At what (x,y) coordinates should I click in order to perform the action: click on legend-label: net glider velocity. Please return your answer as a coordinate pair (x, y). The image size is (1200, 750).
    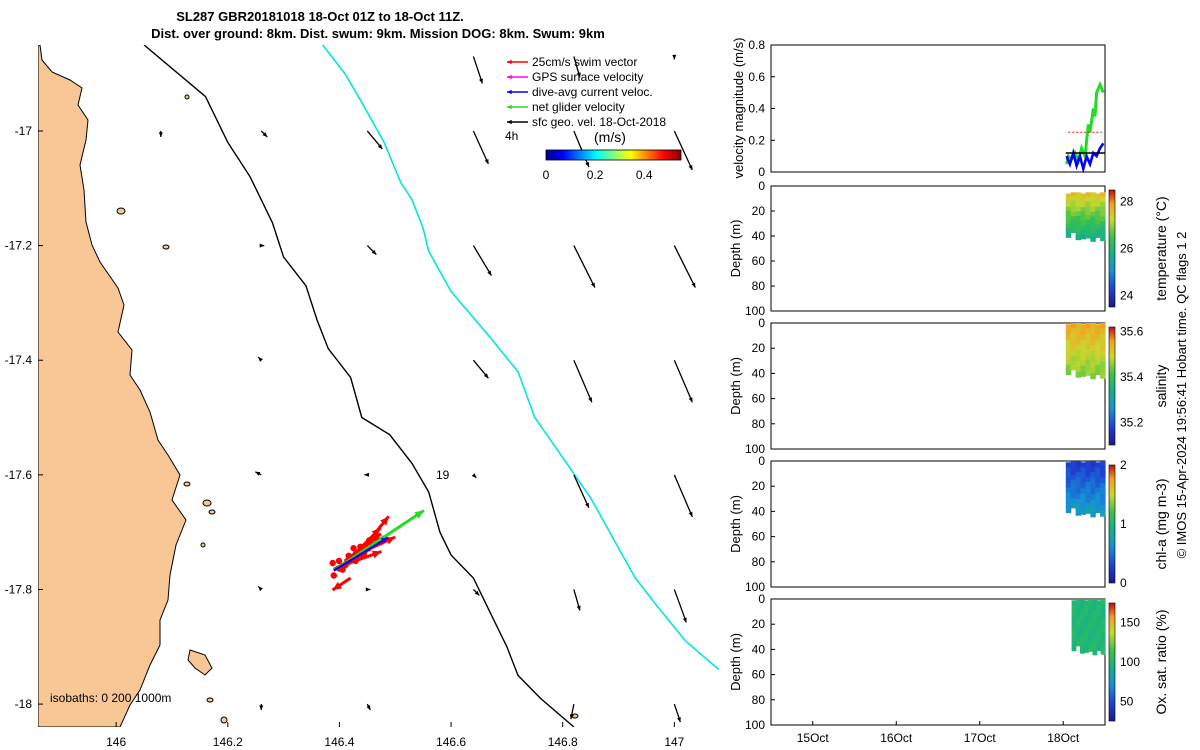
    Looking at the image, I should click on (578, 107).